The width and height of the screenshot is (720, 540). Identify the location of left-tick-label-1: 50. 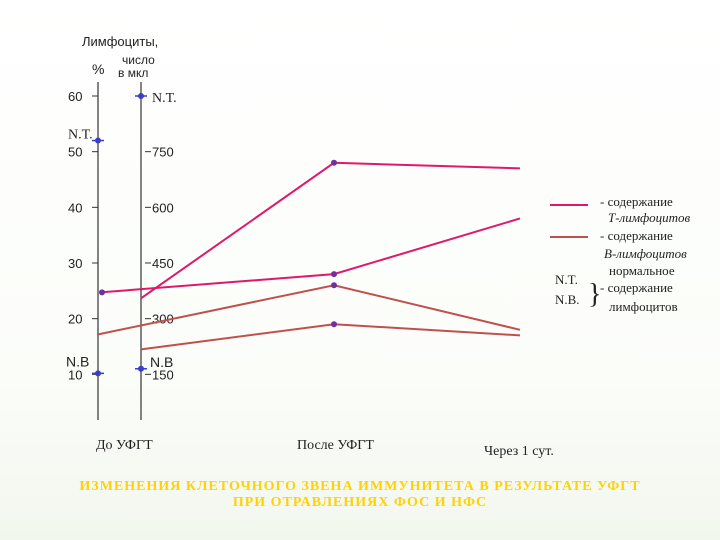
(75, 152).